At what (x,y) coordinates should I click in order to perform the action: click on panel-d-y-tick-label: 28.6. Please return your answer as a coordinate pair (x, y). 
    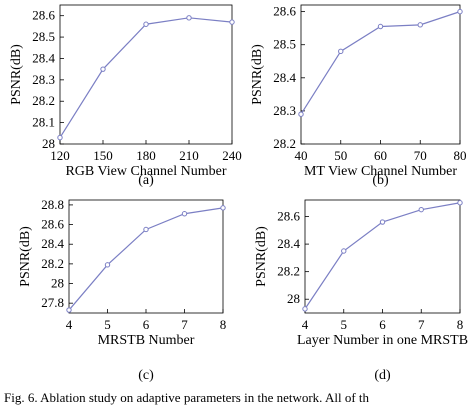
    Looking at the image, I should click on (288, 216).